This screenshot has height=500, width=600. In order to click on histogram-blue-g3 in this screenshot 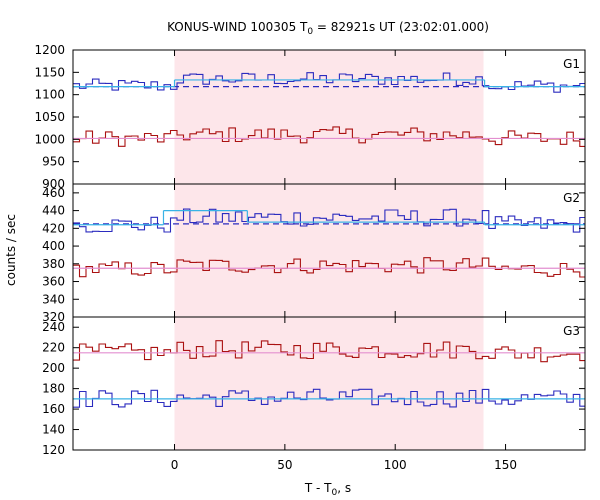, I will do `click(329, 398)`.